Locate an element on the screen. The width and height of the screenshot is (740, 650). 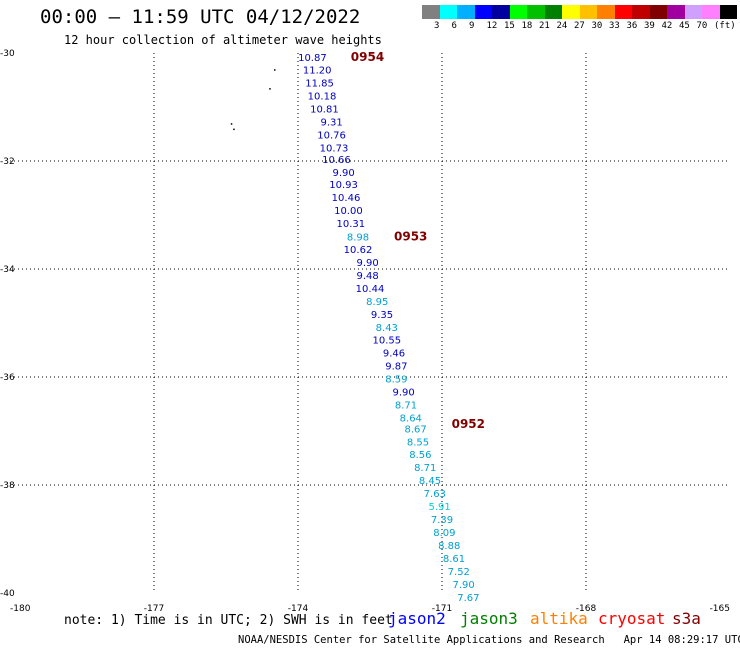
legend-label: 18 is located at coordinates (527, 26).